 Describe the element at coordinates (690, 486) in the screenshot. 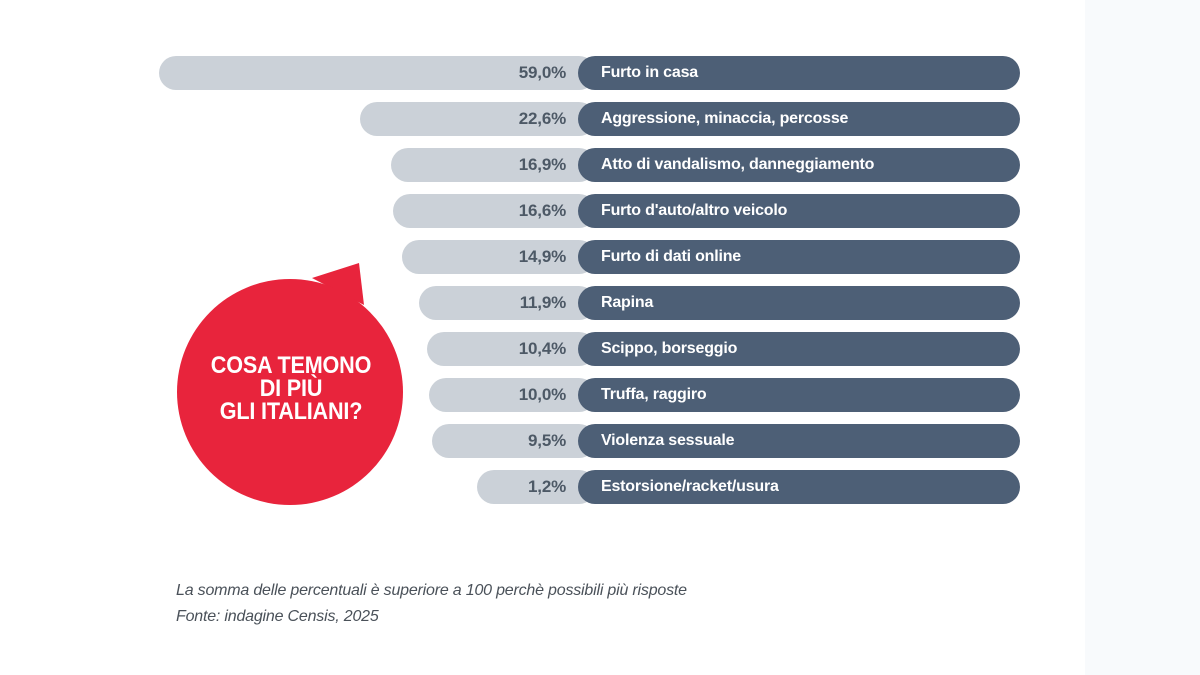

I see `category-label: Estorsione/racket/usura` at that location.